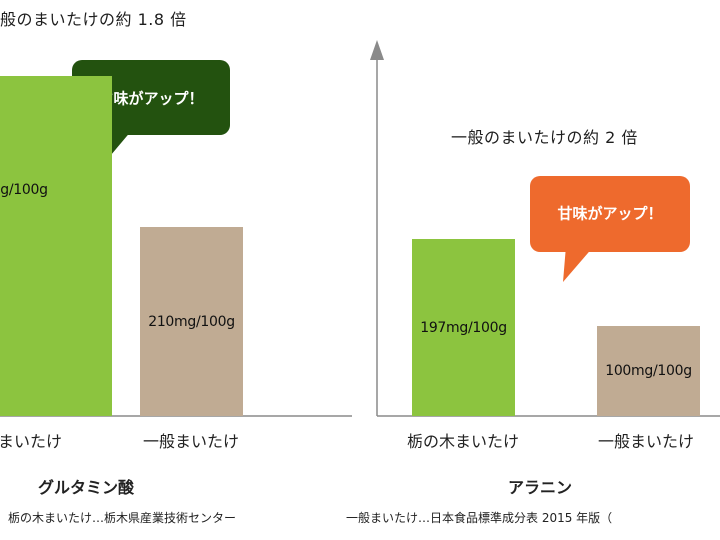 Image resolution: width=720 pixels, height=540 pixels. What do you see at coordinates (24, 190) in the screenshot?
I see `chart1-bar-tochigi-value: g/100g` at bounding box center [24, 190].